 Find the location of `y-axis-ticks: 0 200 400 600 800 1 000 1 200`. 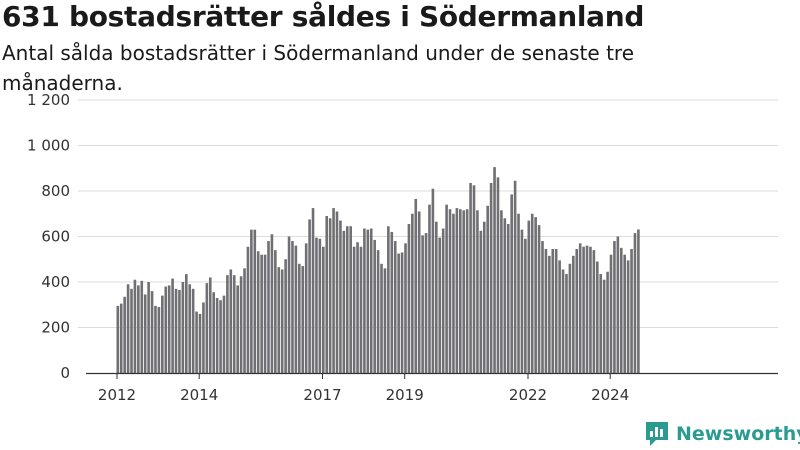

y-axis-ticks: 0 200 400 600 800 1 000 1 200 is located at coordinates (48, 236).